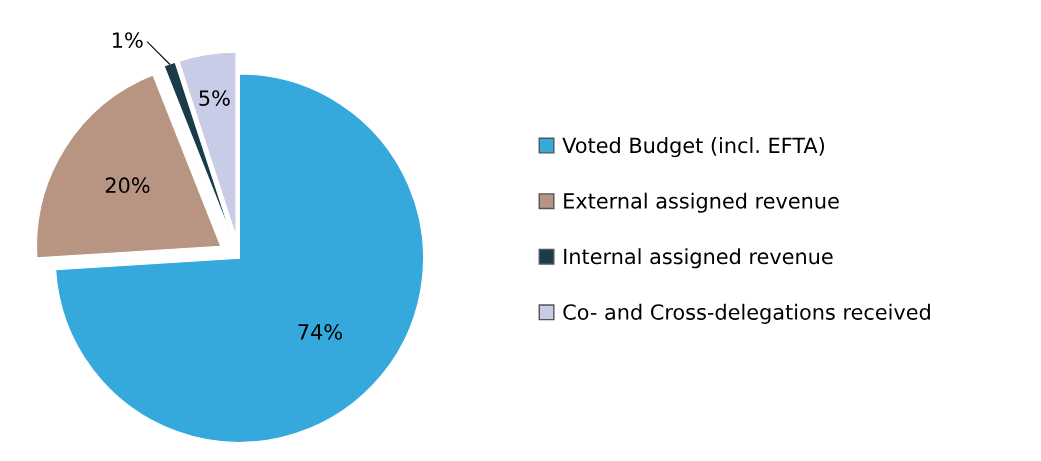 This screenshot has height=461, width=1041. I want to click on legend-label: Voted Budget (incl. EFTA), so click(693, 147).